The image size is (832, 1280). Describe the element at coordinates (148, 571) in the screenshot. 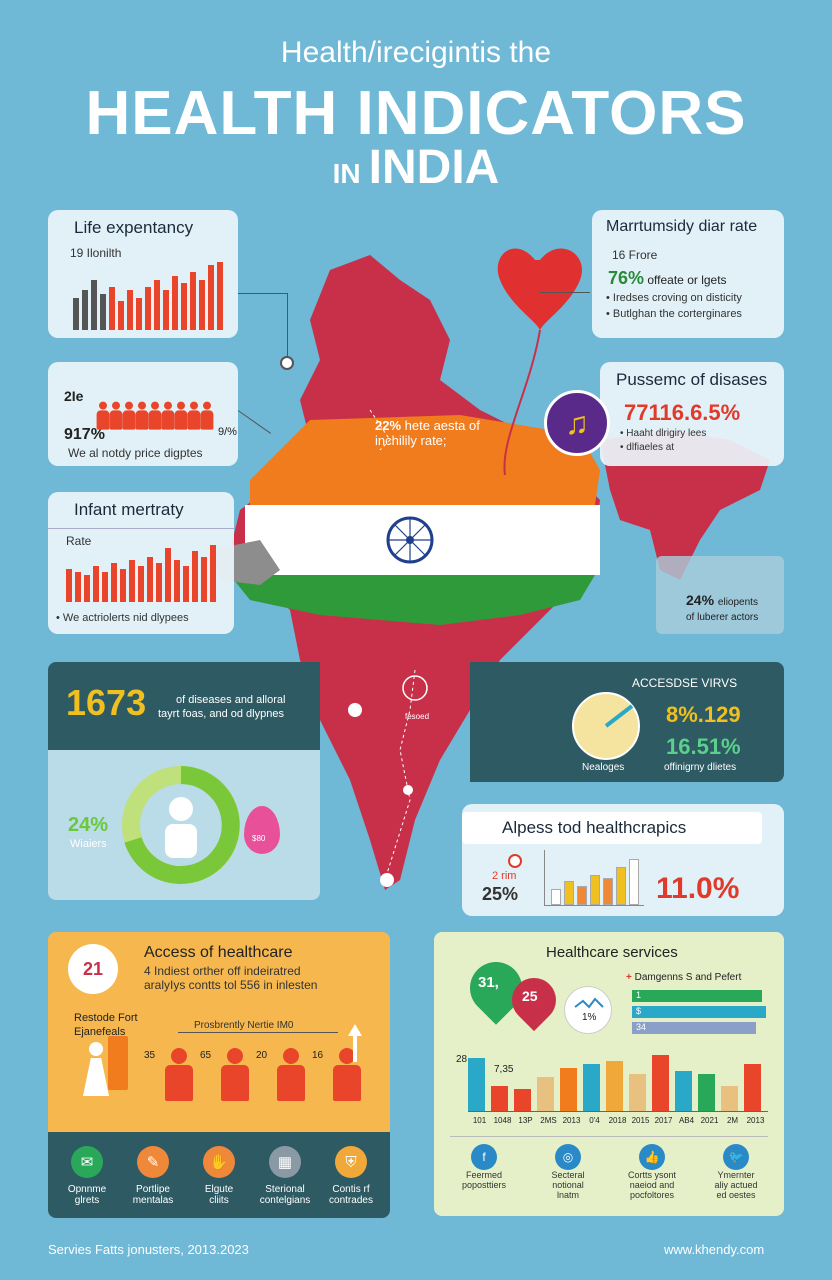

I see `infant-mortality-chart` at that location.